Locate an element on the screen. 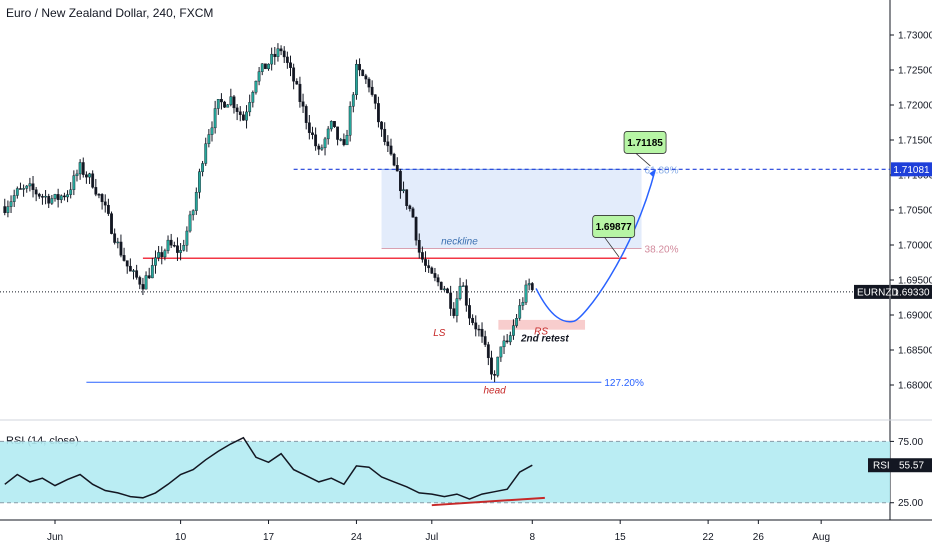  y-tick-label: 1.72500 is located at coordinates (915, 71).